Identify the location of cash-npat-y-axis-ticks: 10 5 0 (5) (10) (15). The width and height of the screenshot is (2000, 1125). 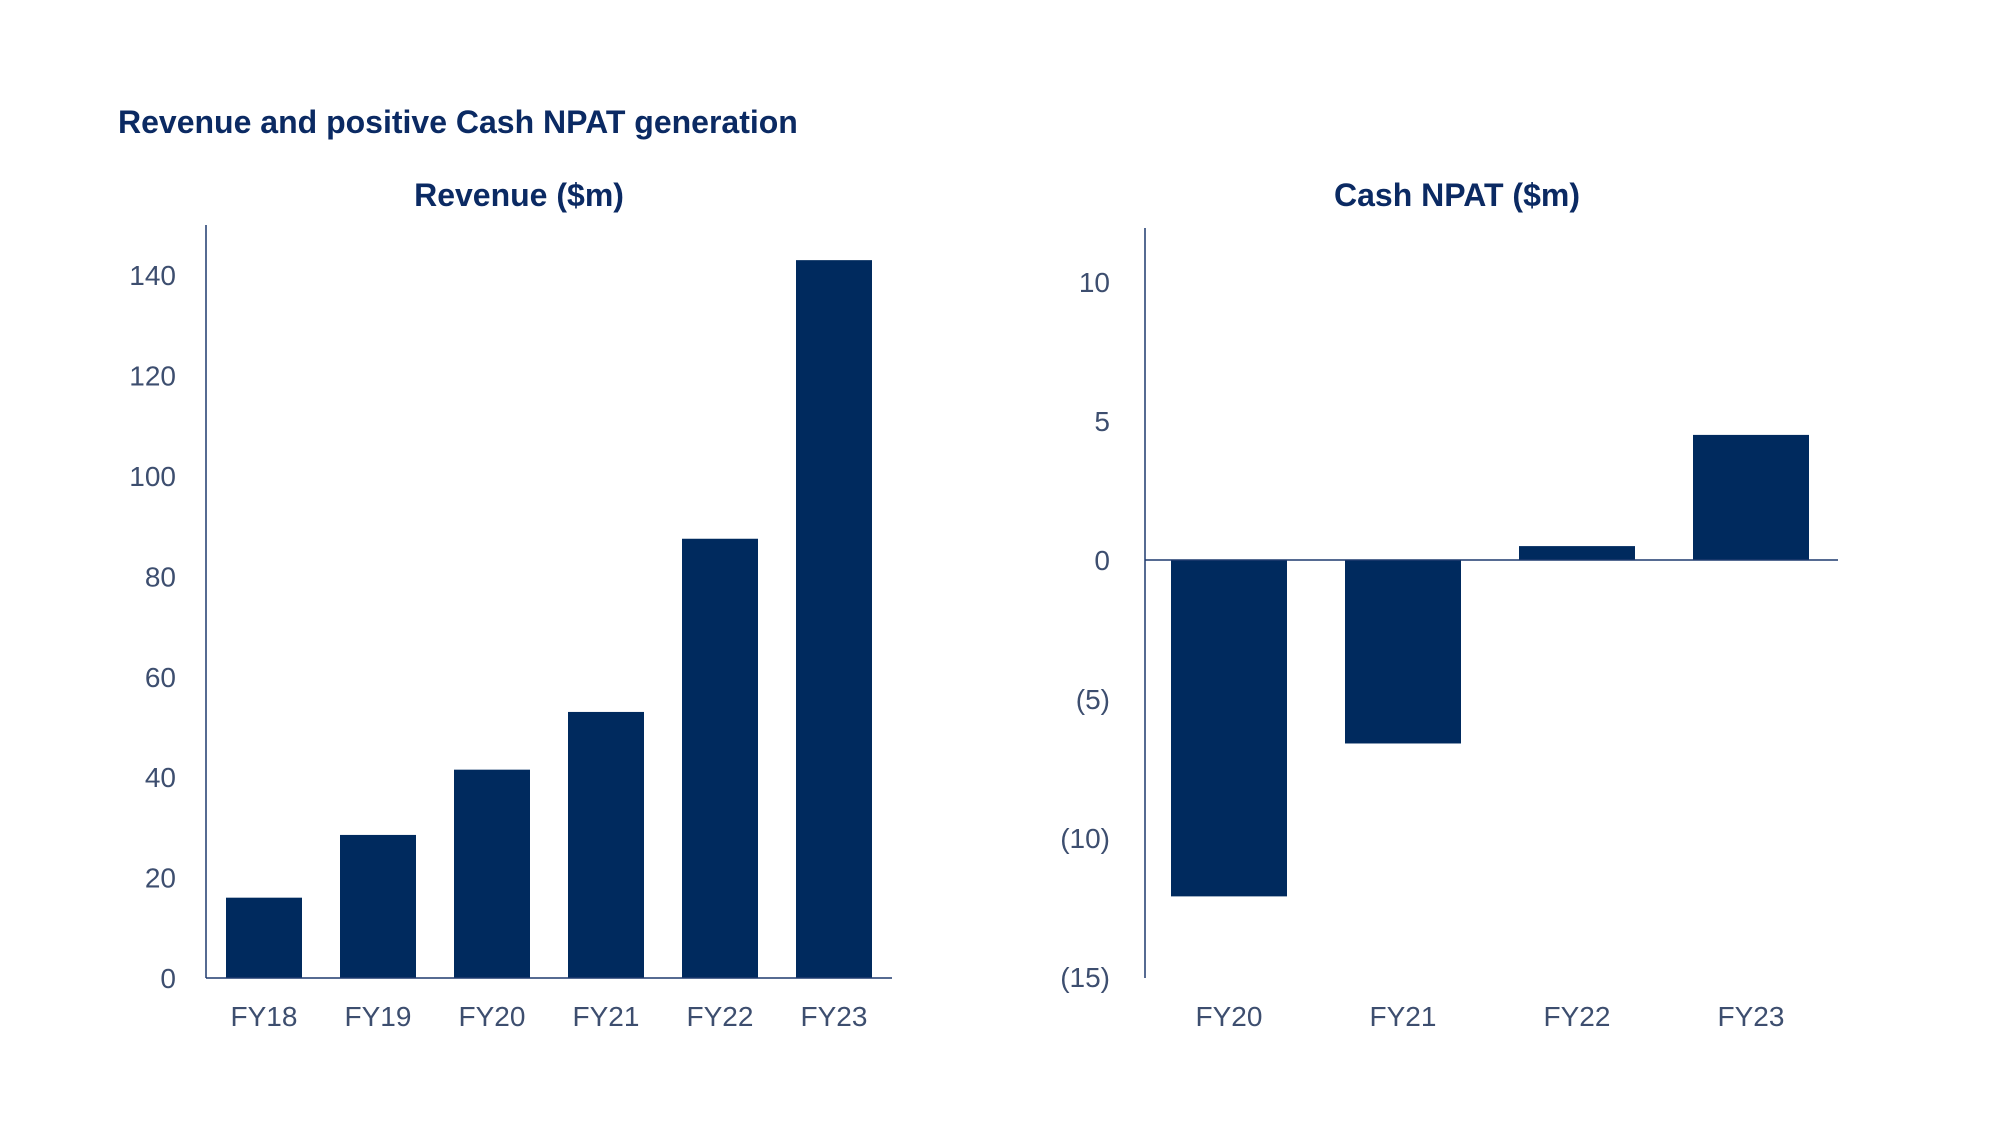
(1085, 630).